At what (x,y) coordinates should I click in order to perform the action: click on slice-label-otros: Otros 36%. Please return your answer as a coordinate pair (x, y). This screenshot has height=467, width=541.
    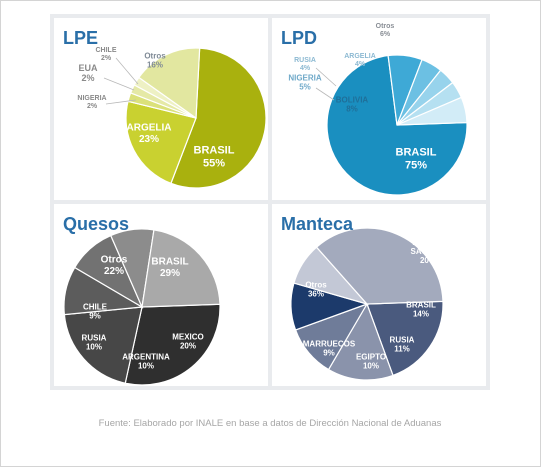
    Looking at the image, I should click on (316, 289).